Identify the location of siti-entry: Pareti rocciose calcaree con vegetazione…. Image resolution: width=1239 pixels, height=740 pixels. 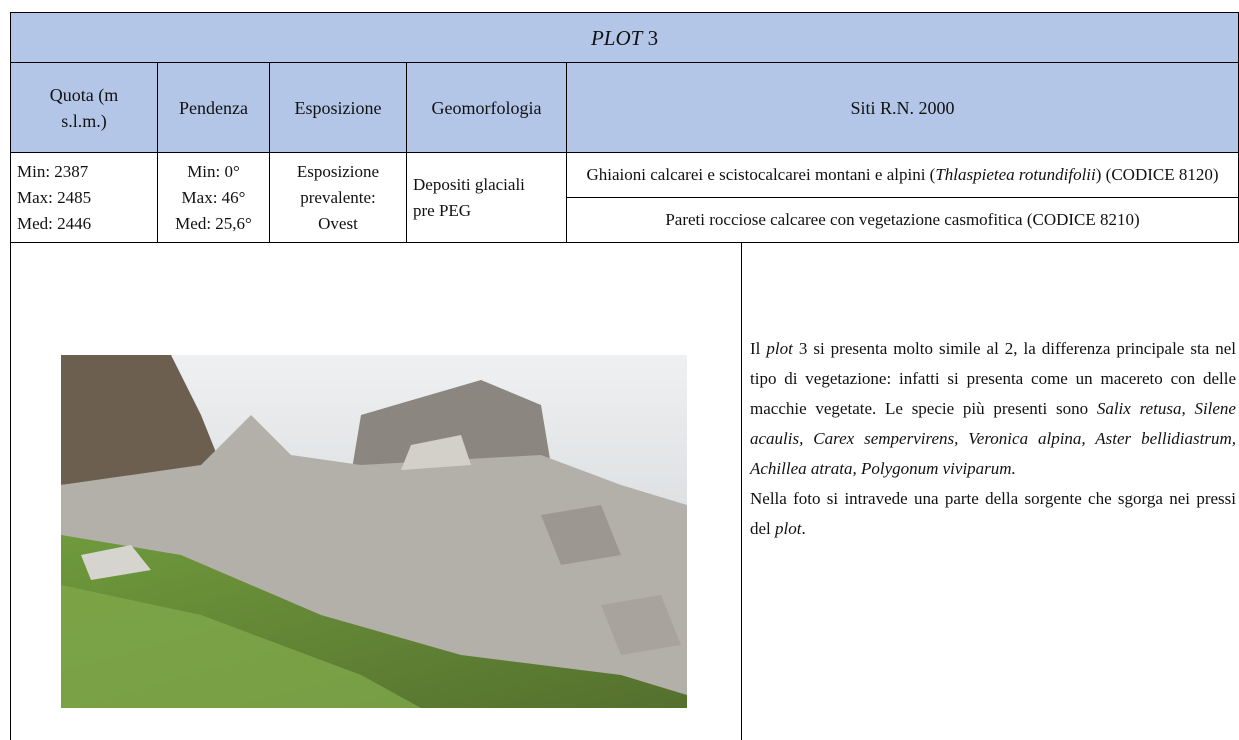
(903, 219).